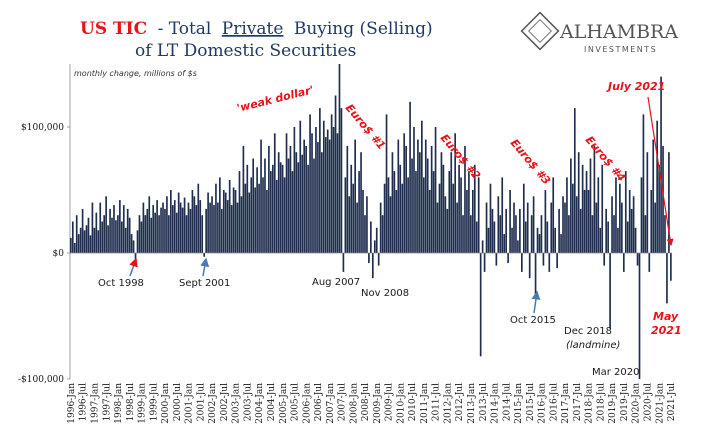 The height and width of the screenshot is (441, 705). What do you see at coordinates (354, 403) in the screenshot?
I see `x-tick-label: 2008-Jan` at bounding box center [354, 403].